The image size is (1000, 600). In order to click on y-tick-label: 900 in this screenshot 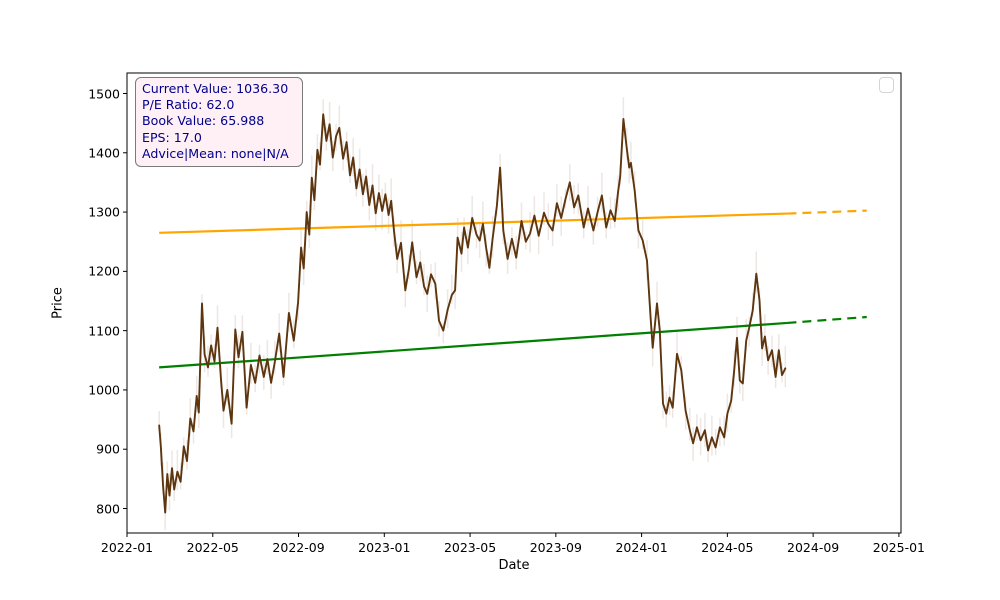, I will do `click(108, 449)`.